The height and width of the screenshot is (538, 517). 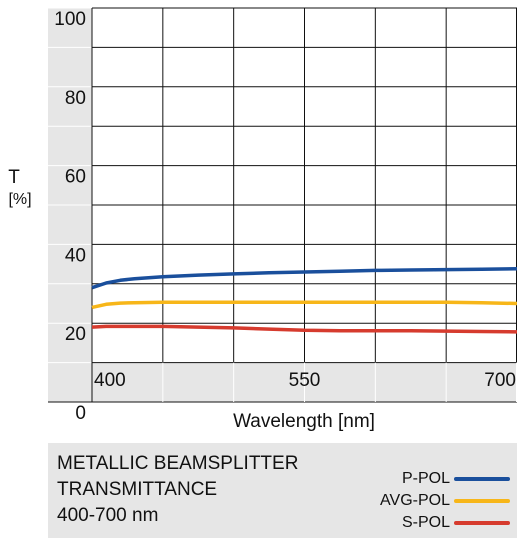 I want to click on chart-title-line-1: METALLIC BEAMSPLITTER, so click(x=178, y=463).